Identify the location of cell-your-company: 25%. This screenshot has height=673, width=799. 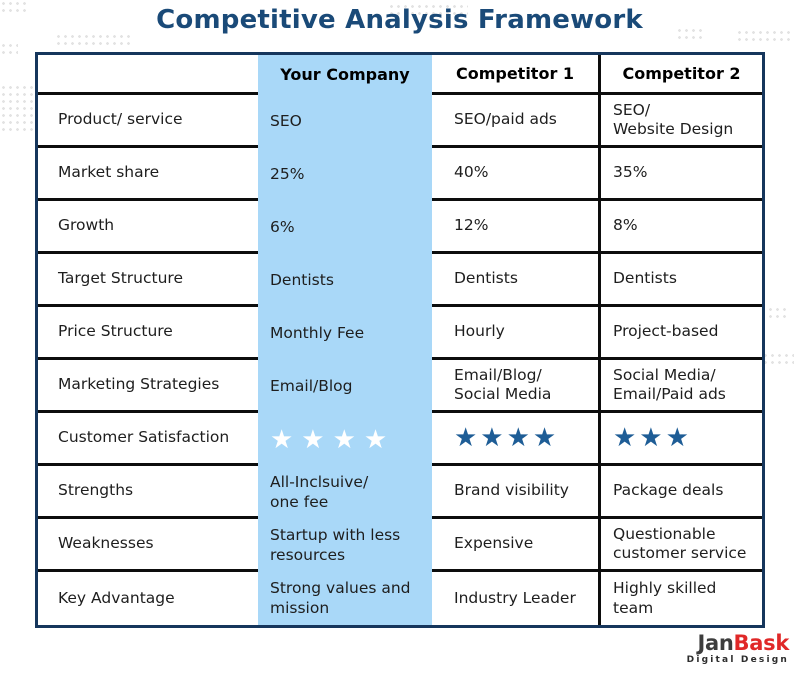
(287, 173).